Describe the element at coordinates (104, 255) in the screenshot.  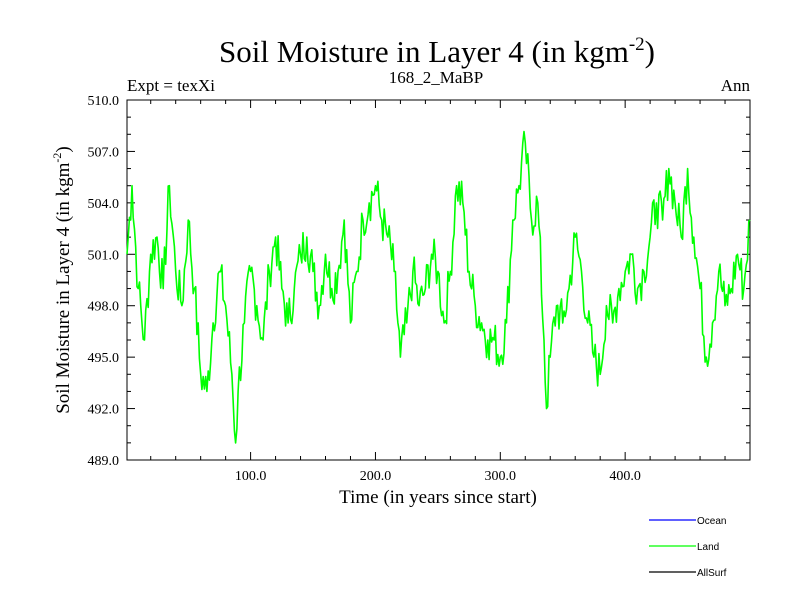
I see `y-tick-label: 501.0` at that location.